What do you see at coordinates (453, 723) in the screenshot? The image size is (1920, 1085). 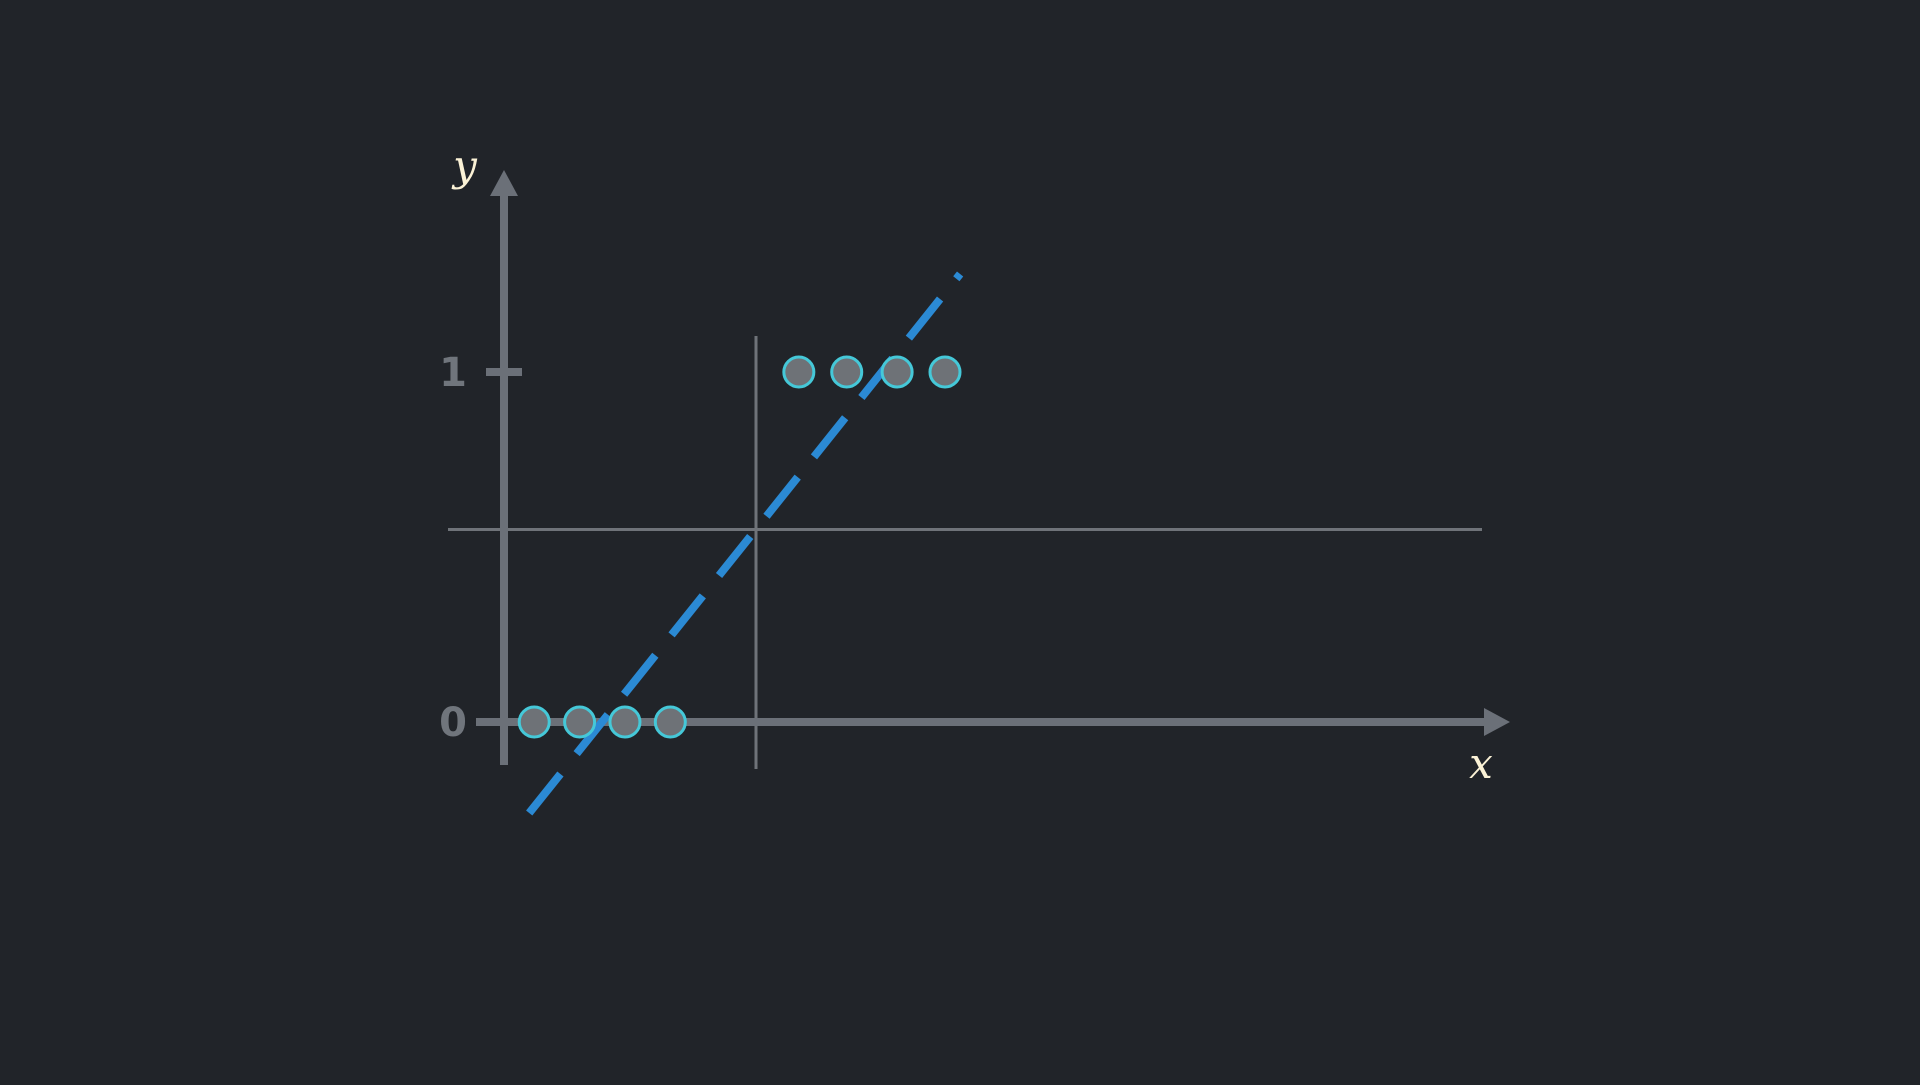 I see `y-tick-label: 0` at bounding box center [453, 723].